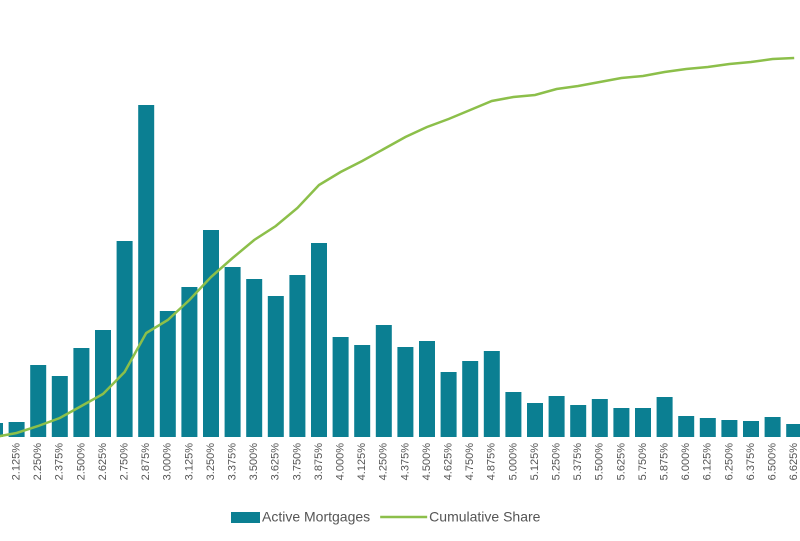 This screenshot has height=541, width=800. Describe the element at coordinates (276, 462) in the screenshot. I see `x-tick-label: 3.625%` at that location.